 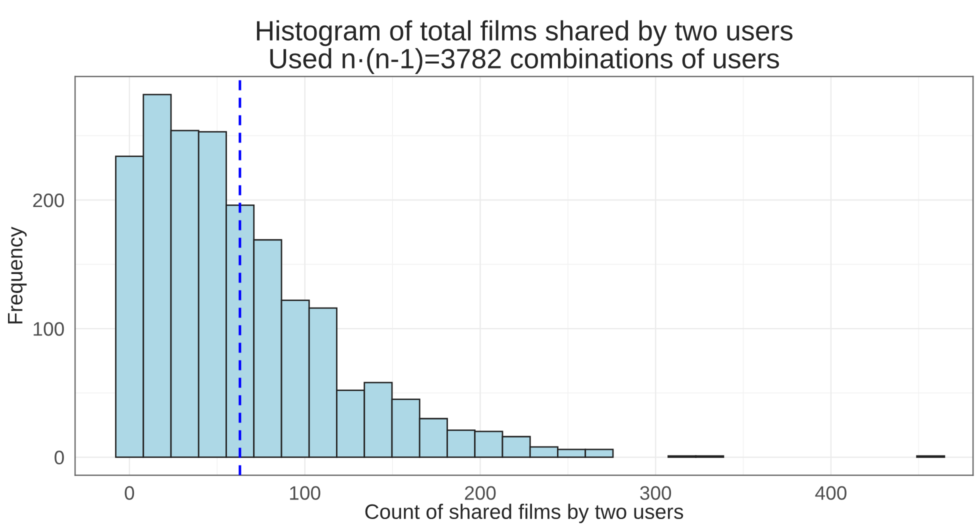 What do you see at coordinates (48, 200) in the screenshot?
I see `y-tick-label: 200` at bounding box center [48, 200].